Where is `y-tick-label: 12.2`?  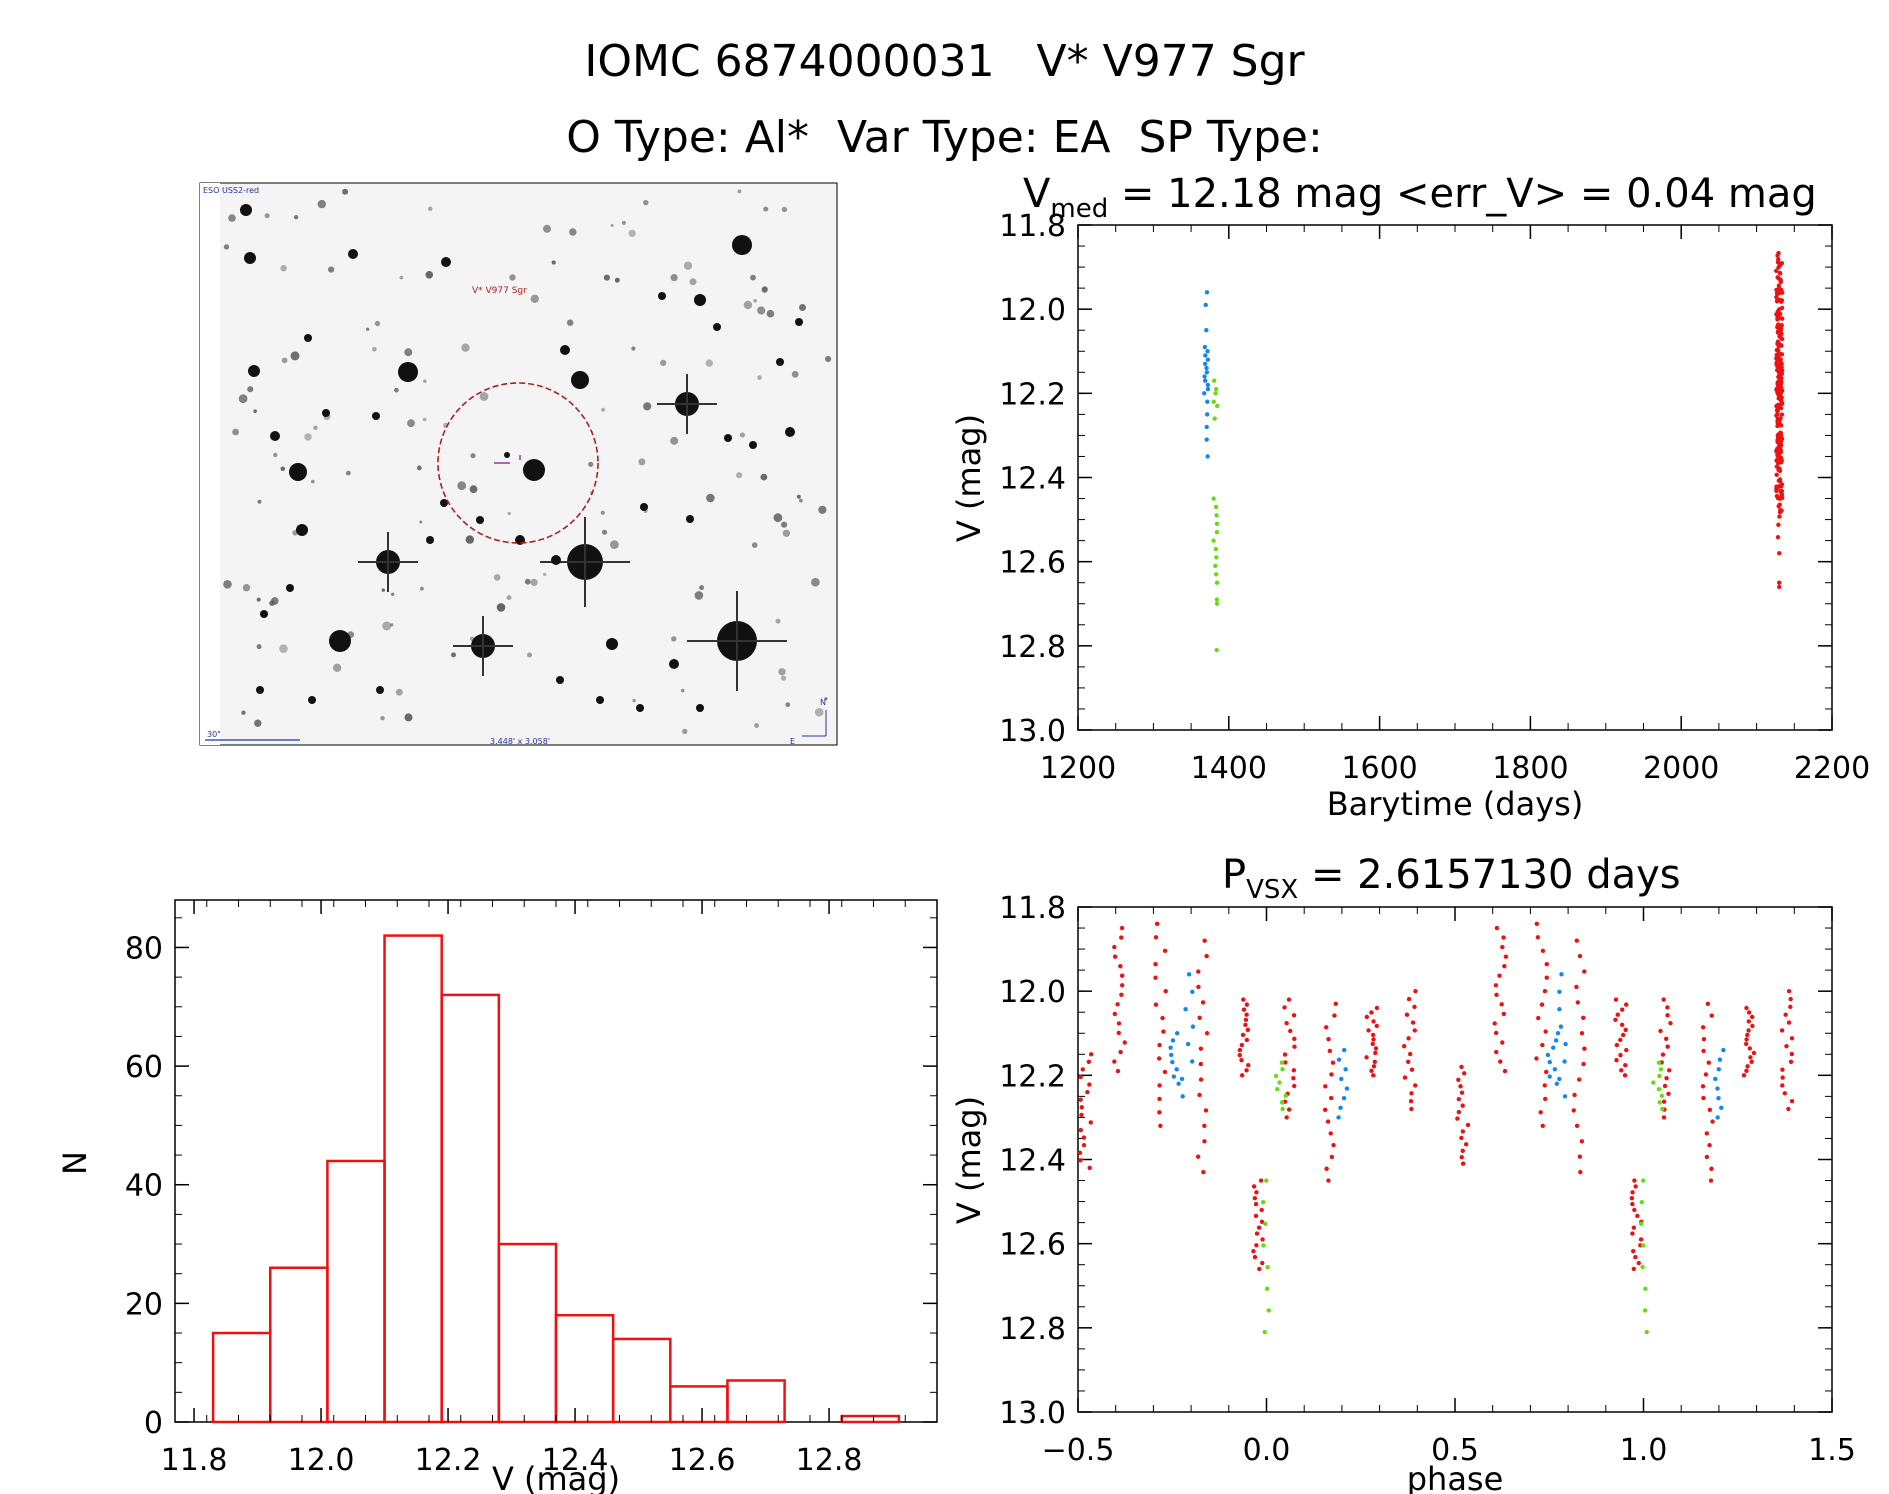
y-tick-label: 12.2 is located at coordinates (1032, 1076).